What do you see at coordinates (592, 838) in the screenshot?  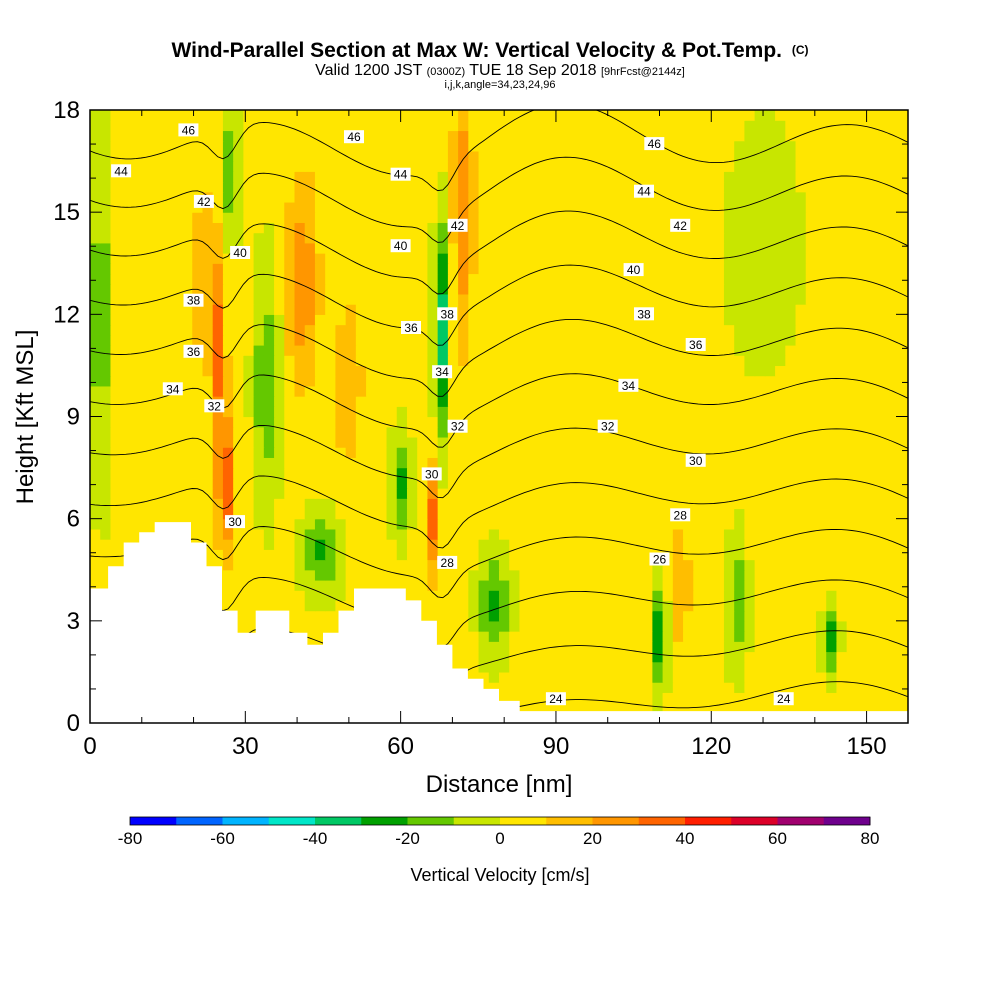 I see `colorbar-tick-label: 20` at bounding box center [592, 838].